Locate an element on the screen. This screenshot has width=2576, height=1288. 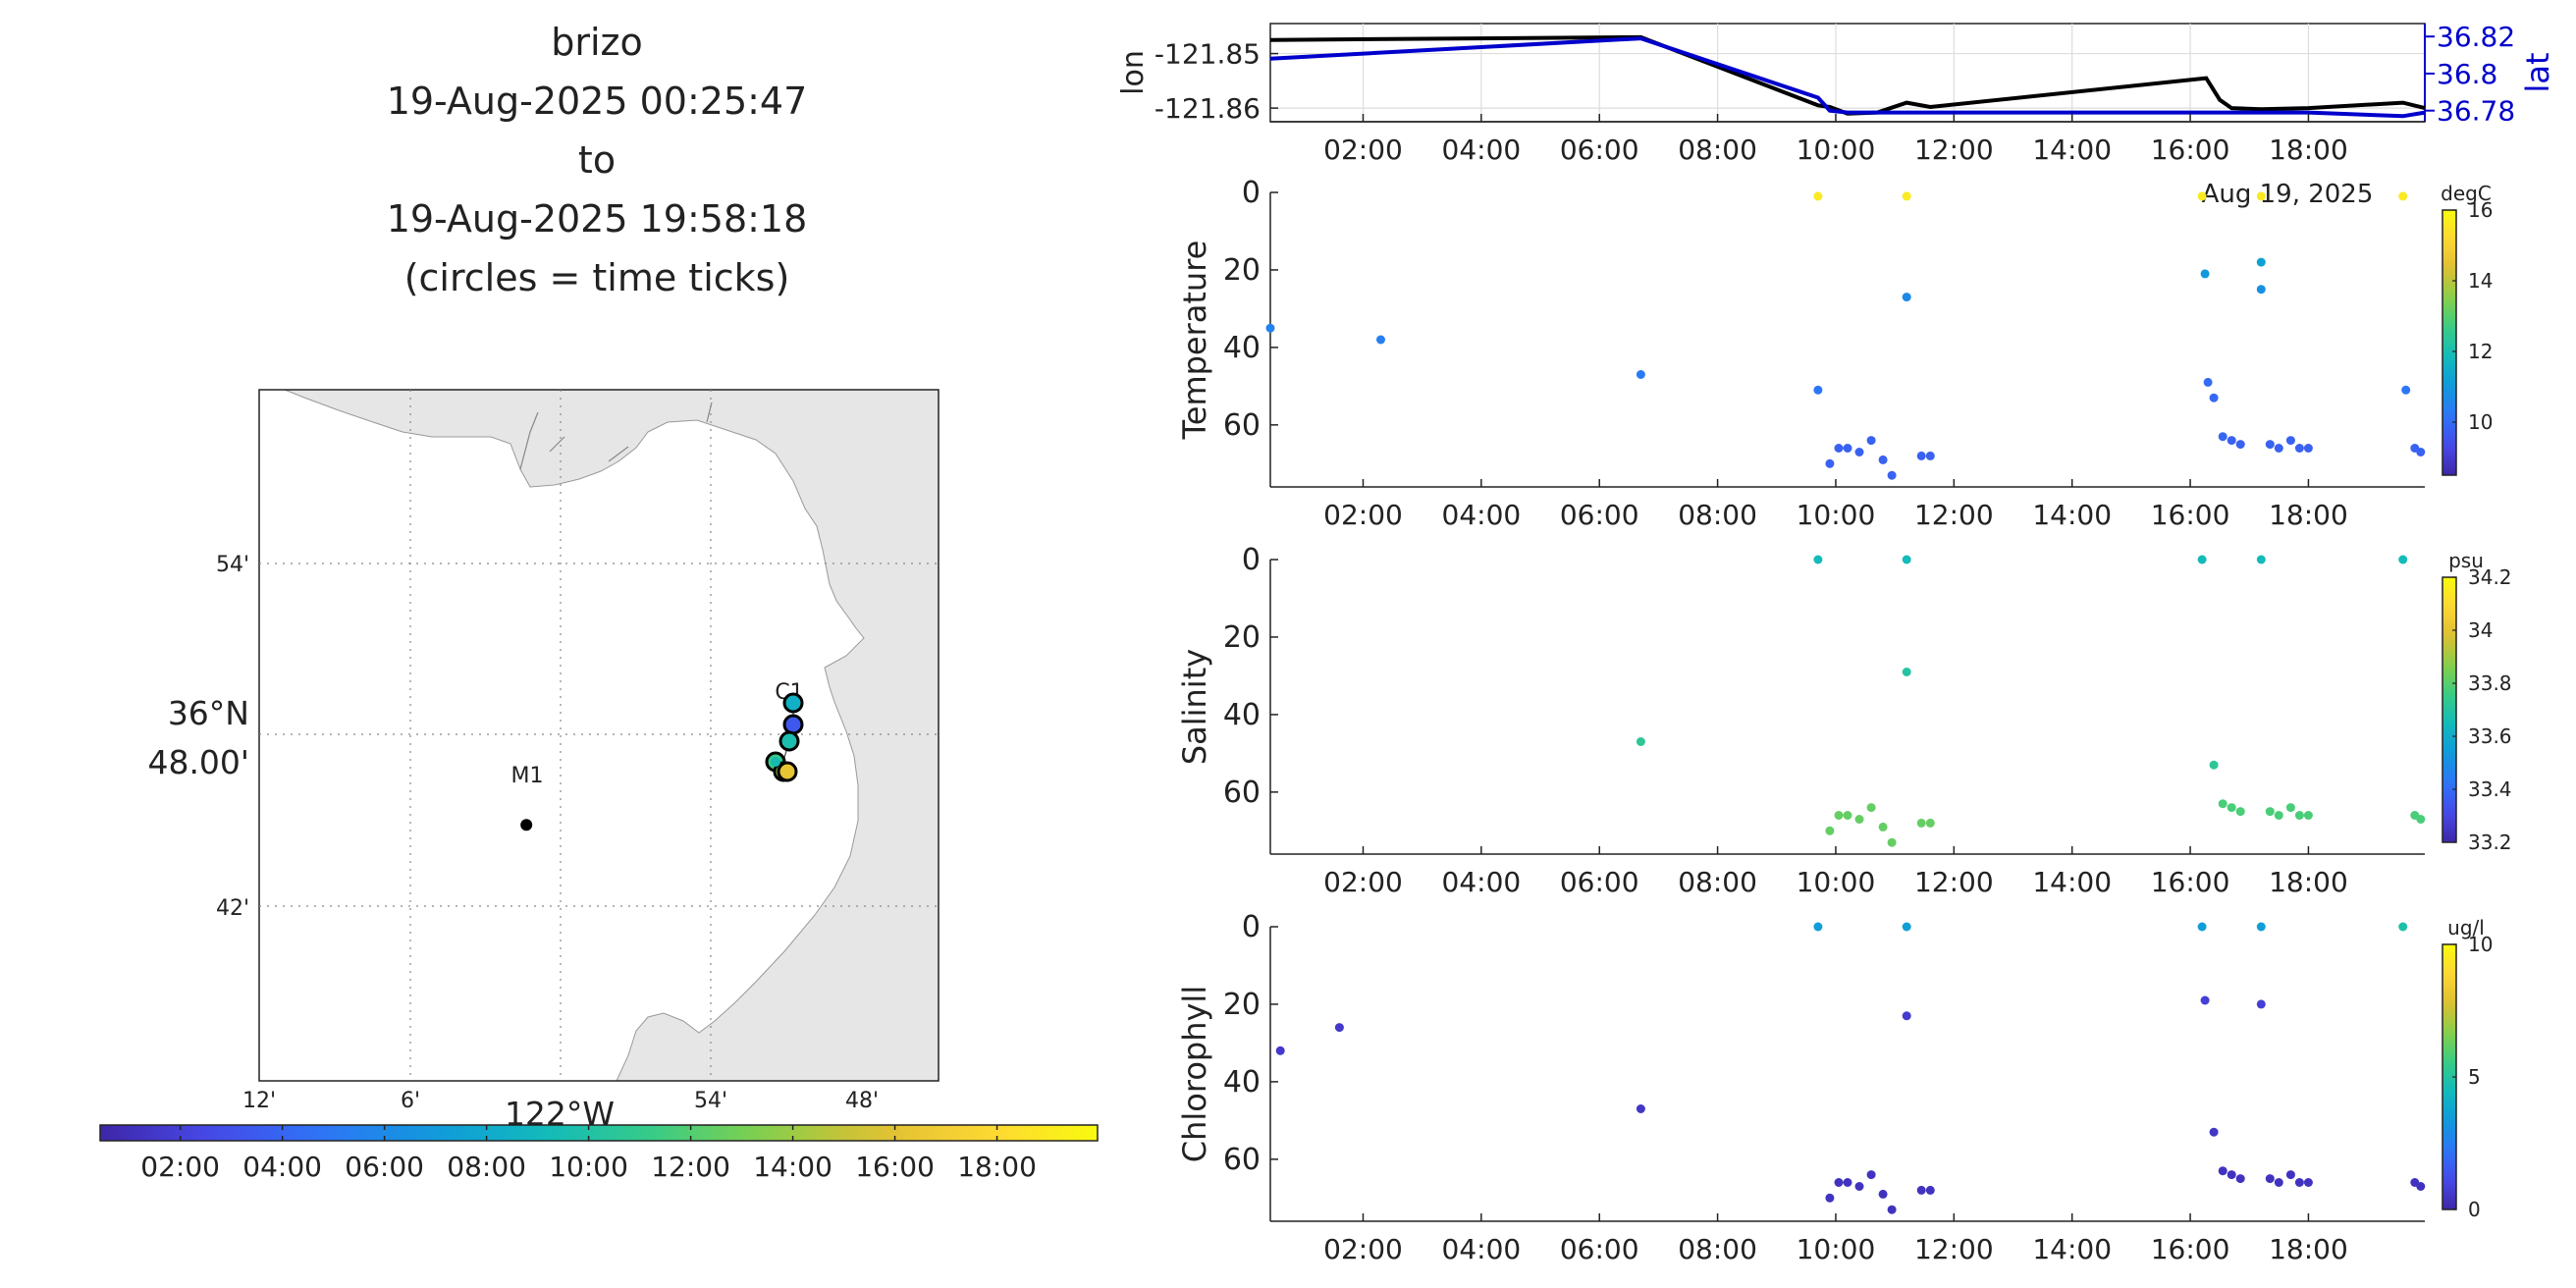
time-colorbar-tick-label: 06:00 is located at coordinates (384, 1167).